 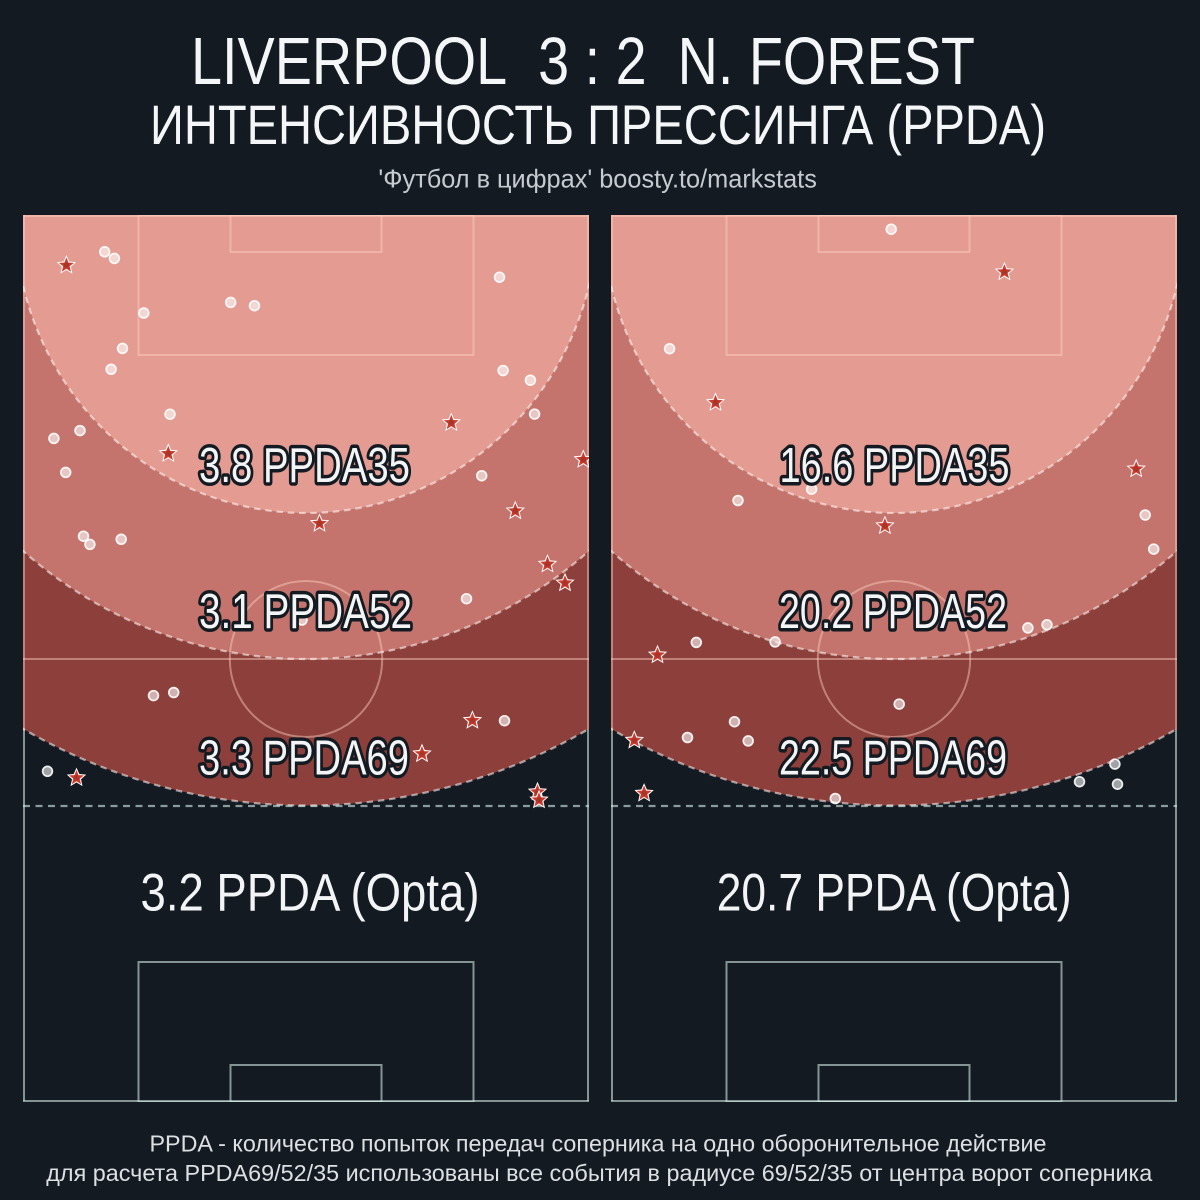 I want to click on svg-text: 3.8 PPDA35, so click(x=304, y=466).